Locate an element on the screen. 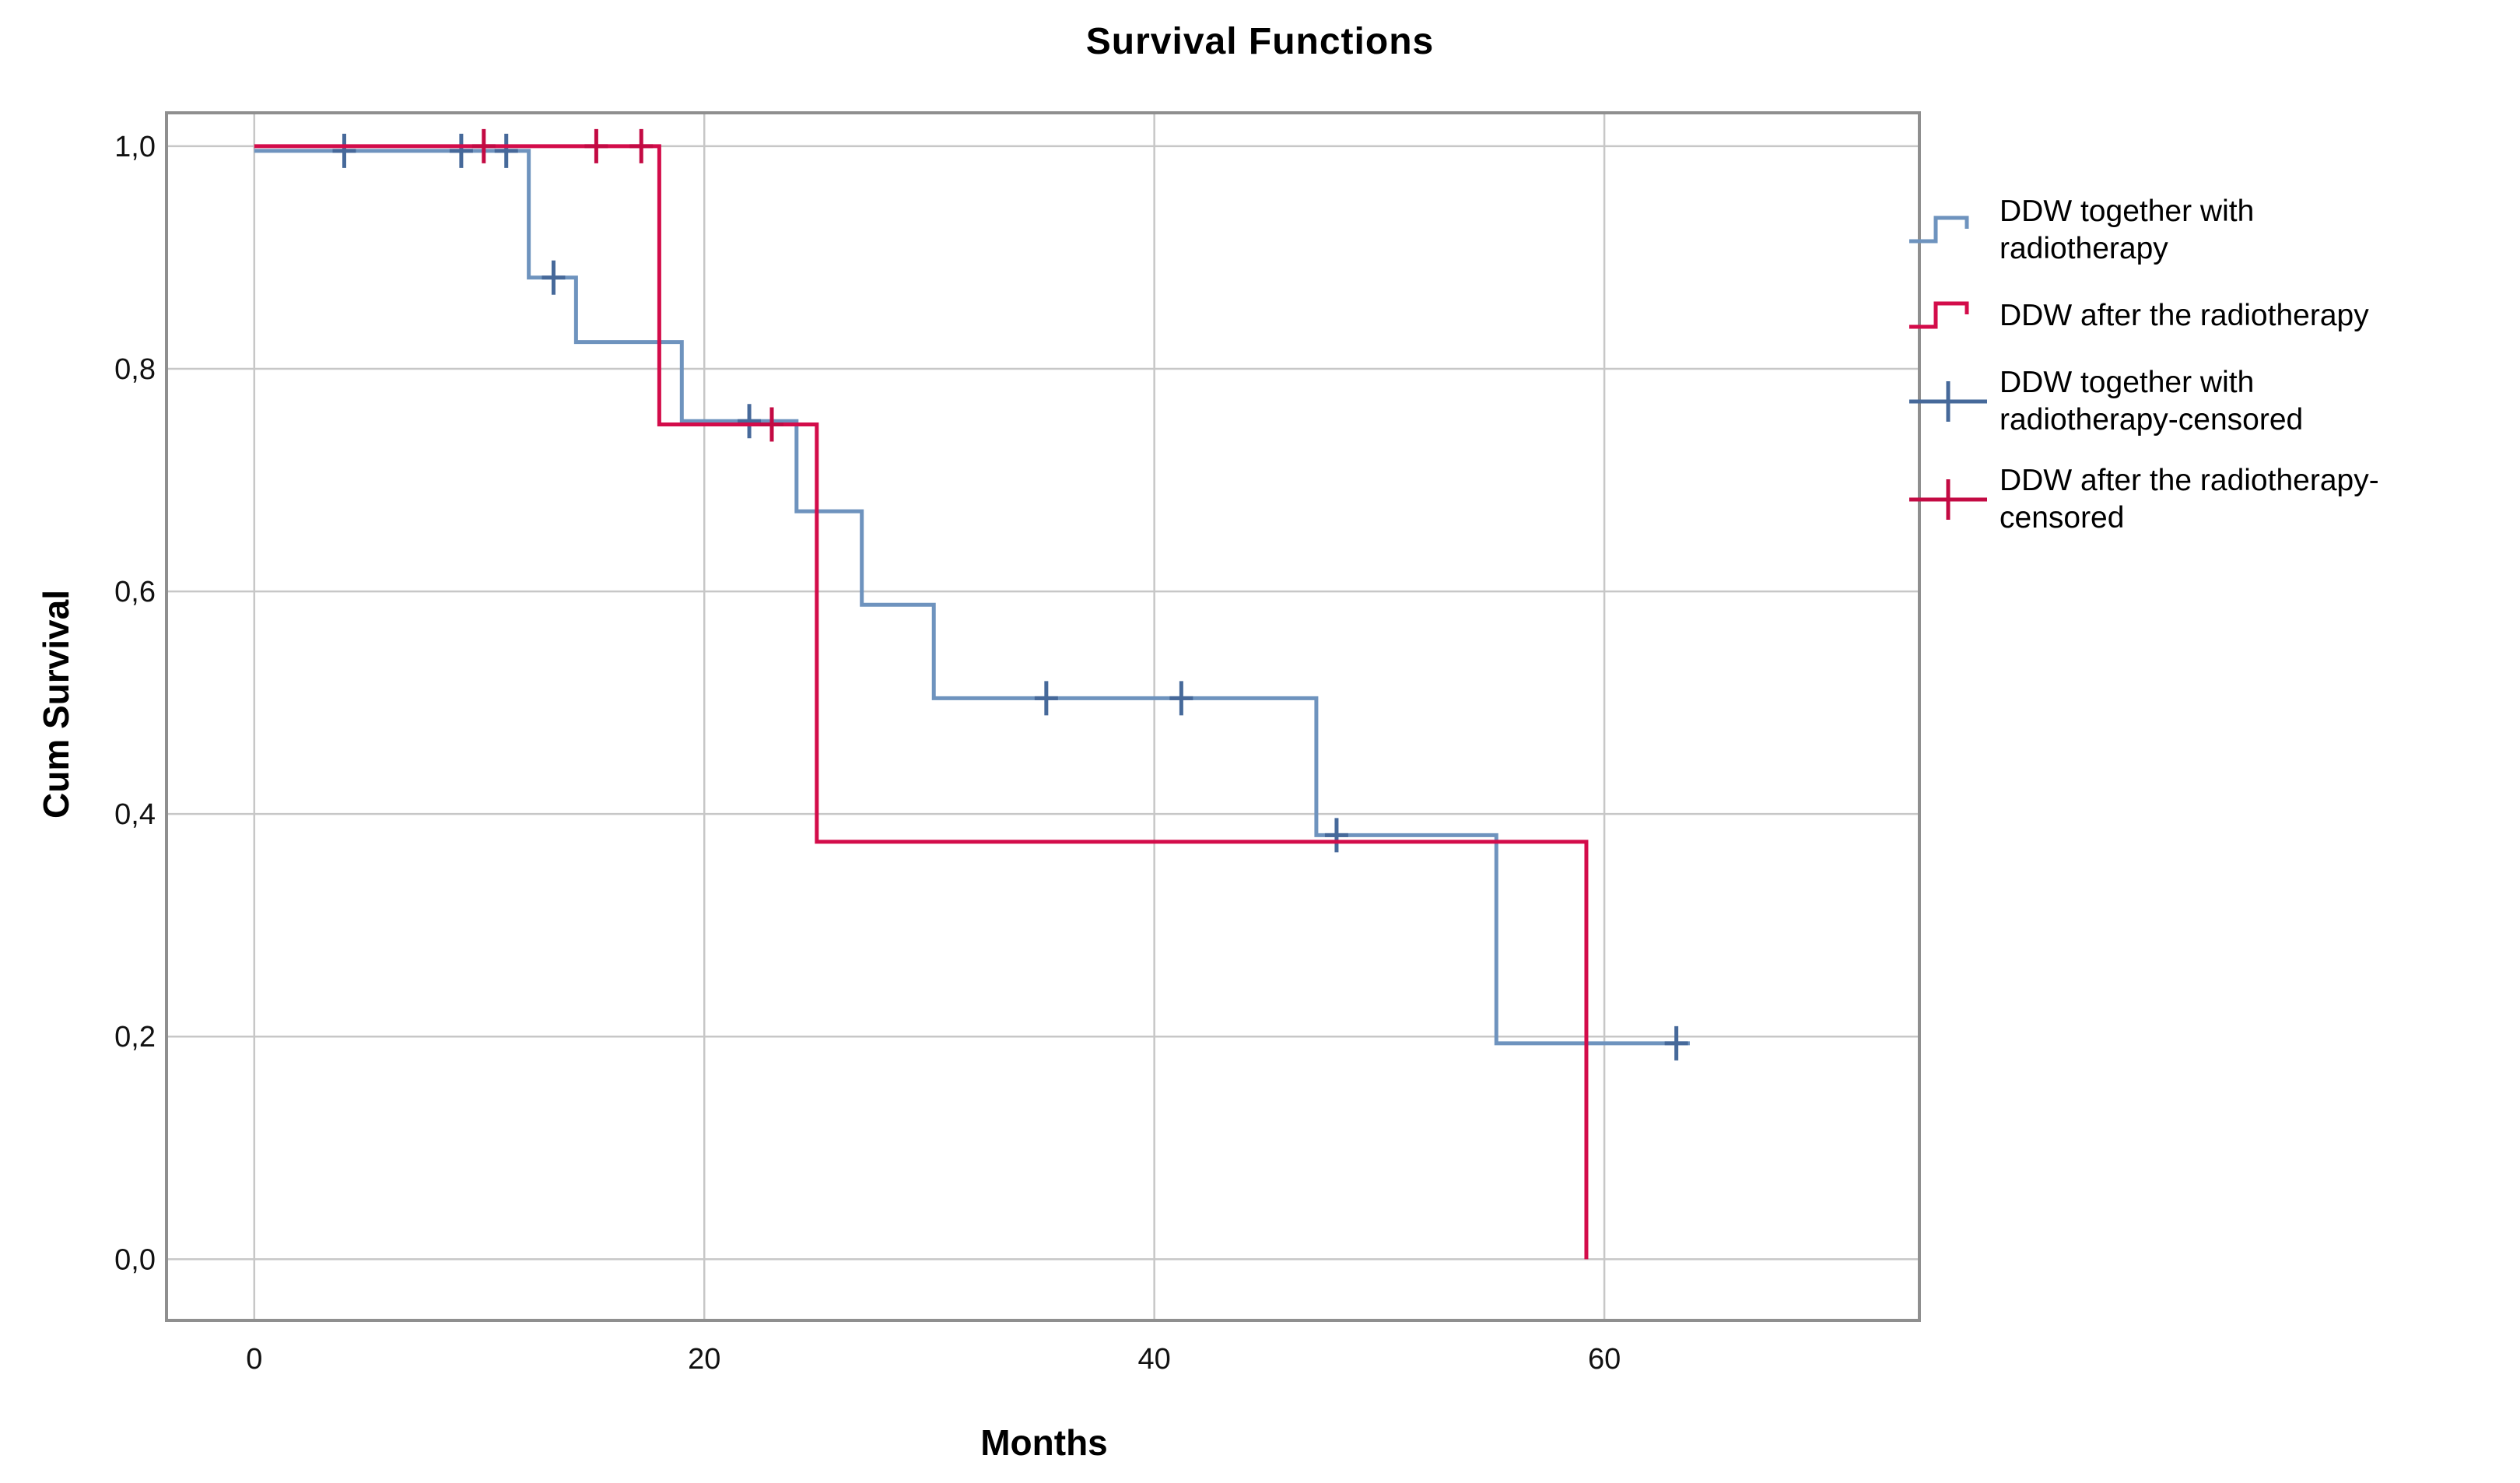 The image size is (2520, 1483). legend-item: DDW together with radiotherapy is located at coordinates (2207, 230).